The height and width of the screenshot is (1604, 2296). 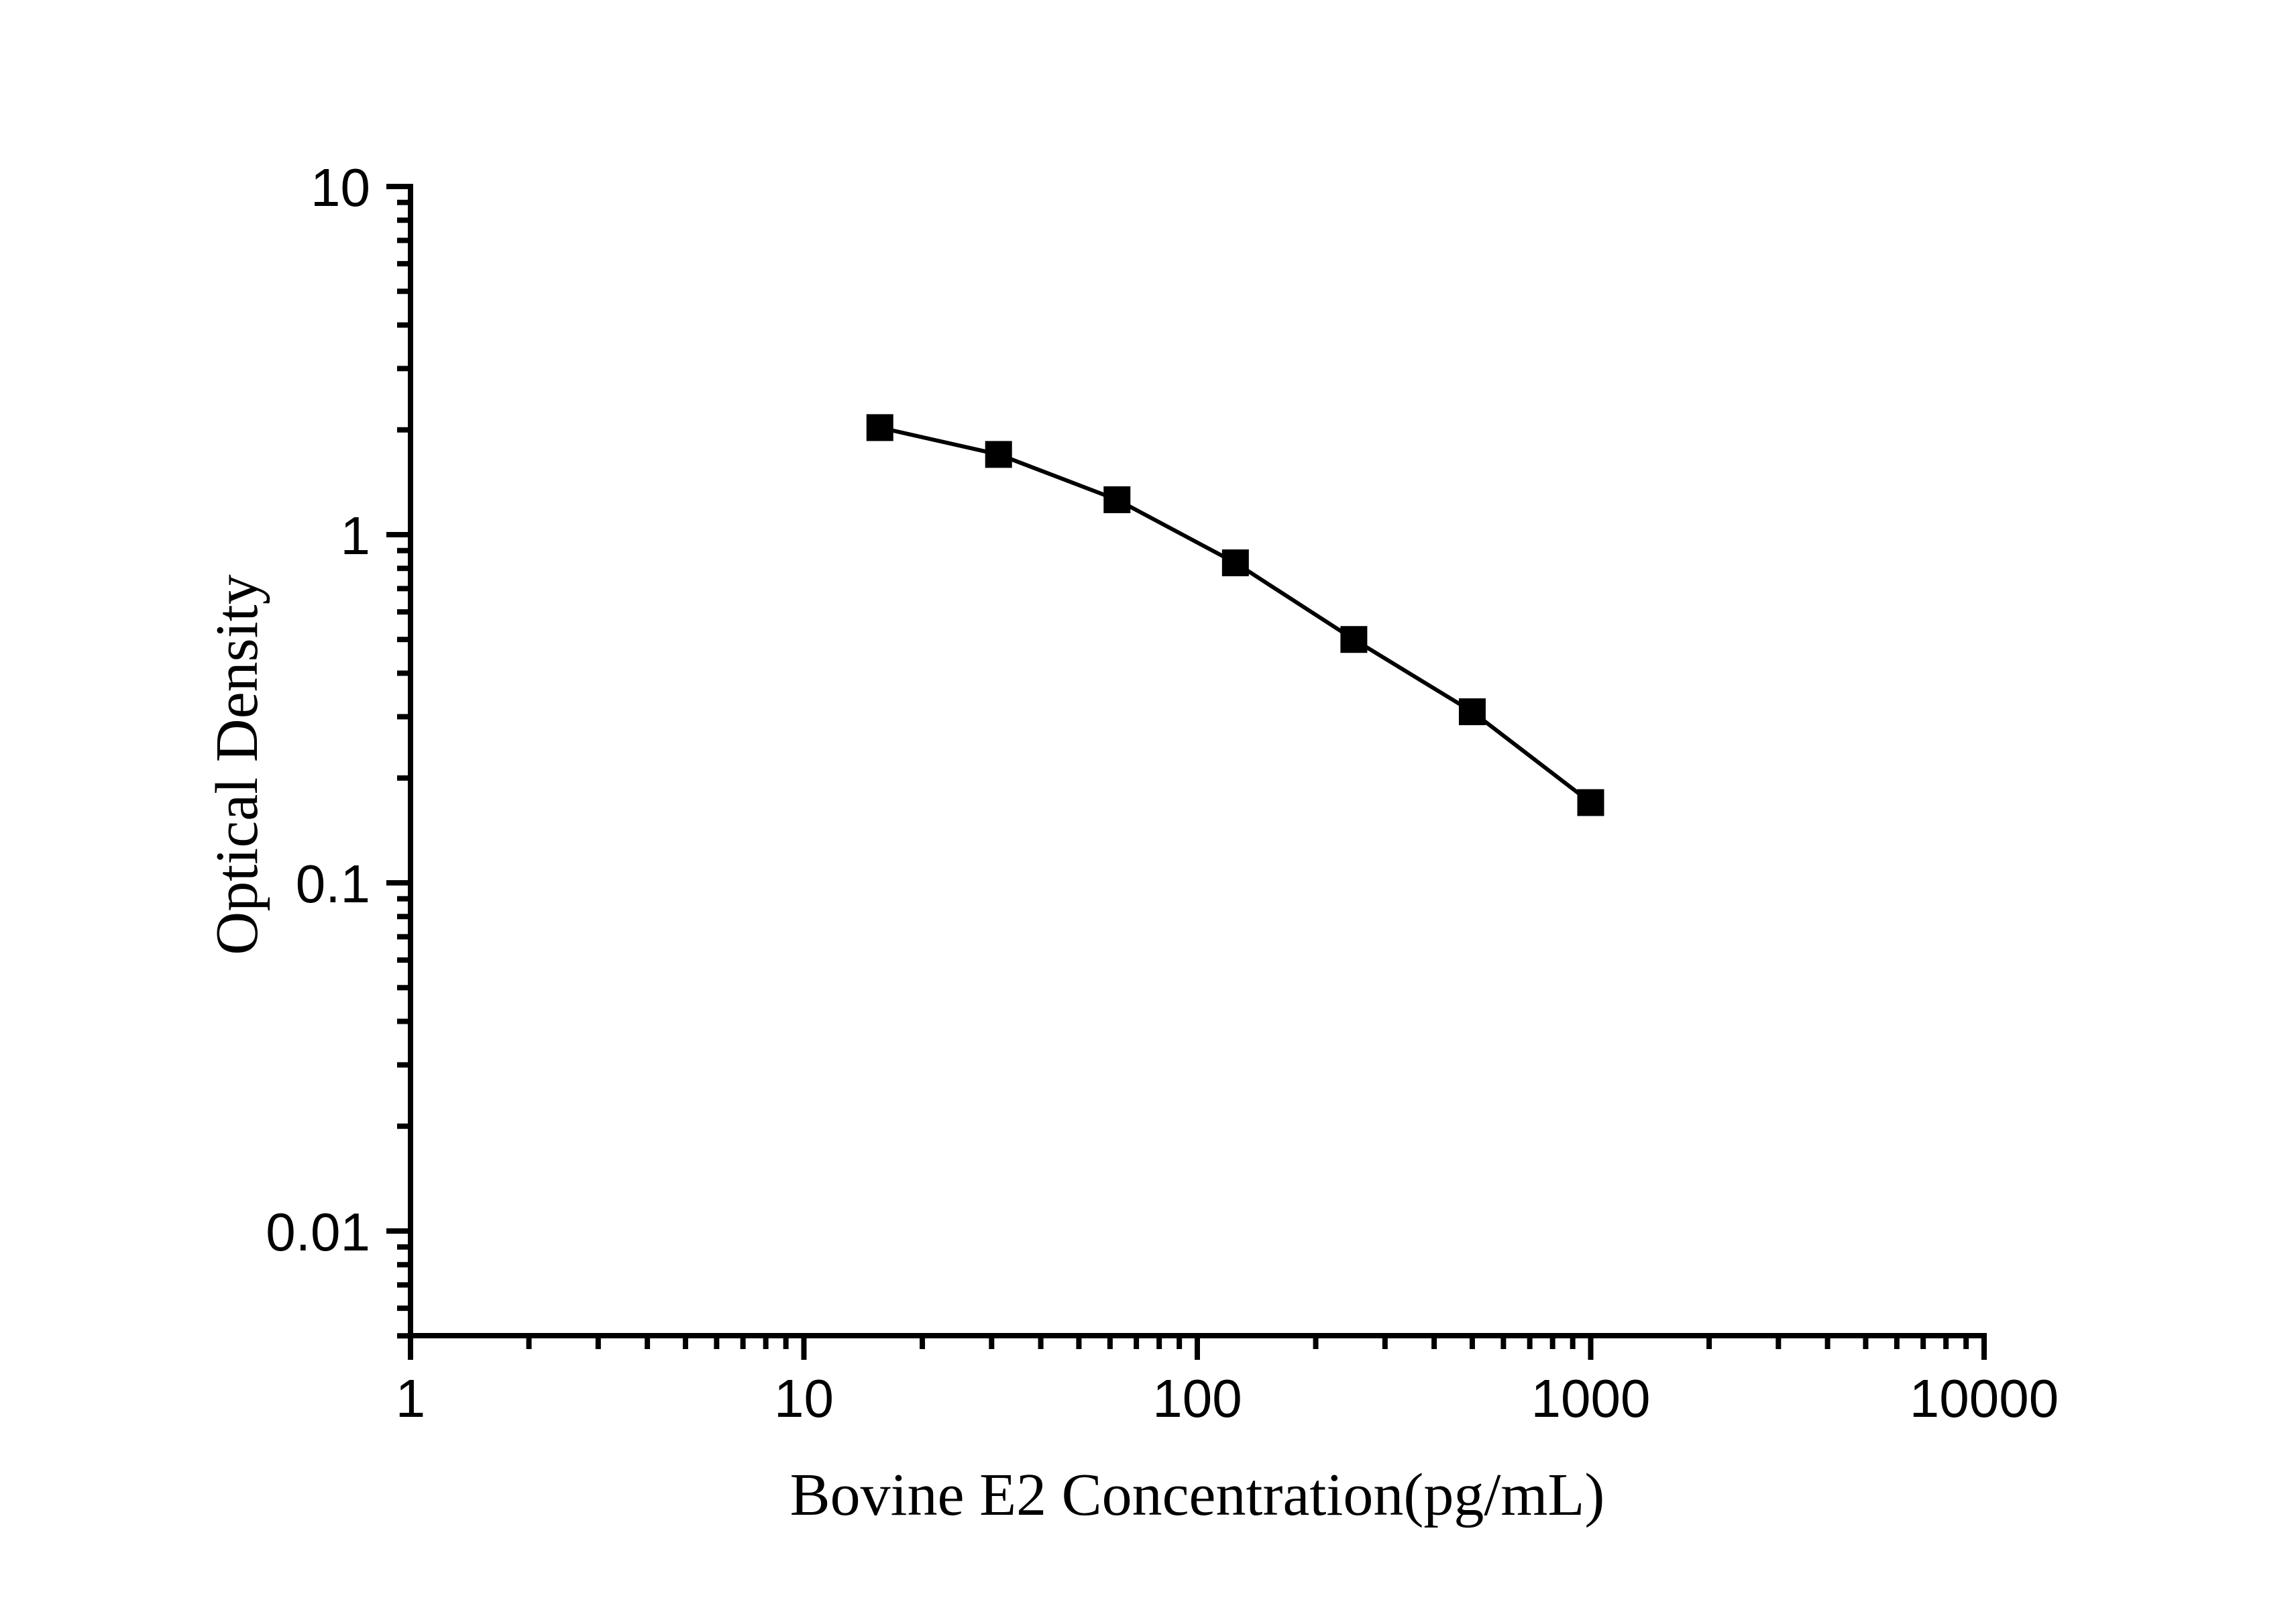 I want to click on y-tick-label: 1, so click(x=356, y=536).